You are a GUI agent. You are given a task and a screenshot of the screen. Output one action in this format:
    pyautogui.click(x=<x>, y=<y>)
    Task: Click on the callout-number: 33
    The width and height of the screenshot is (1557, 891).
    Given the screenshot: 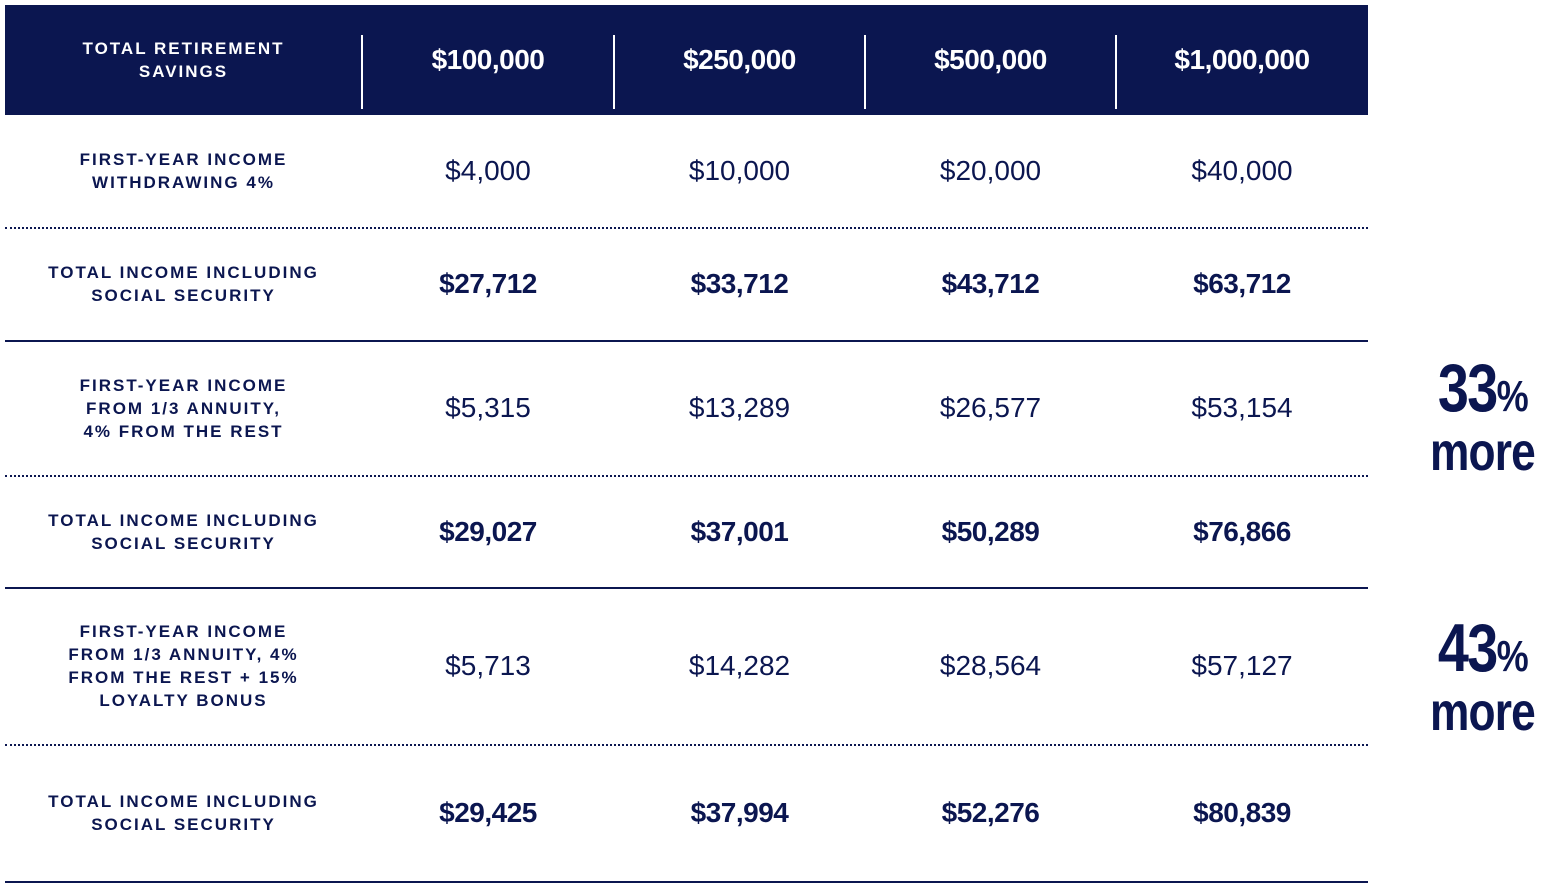 What is the action you would take?
    pyautogui.click(x=1467, y=388)
    